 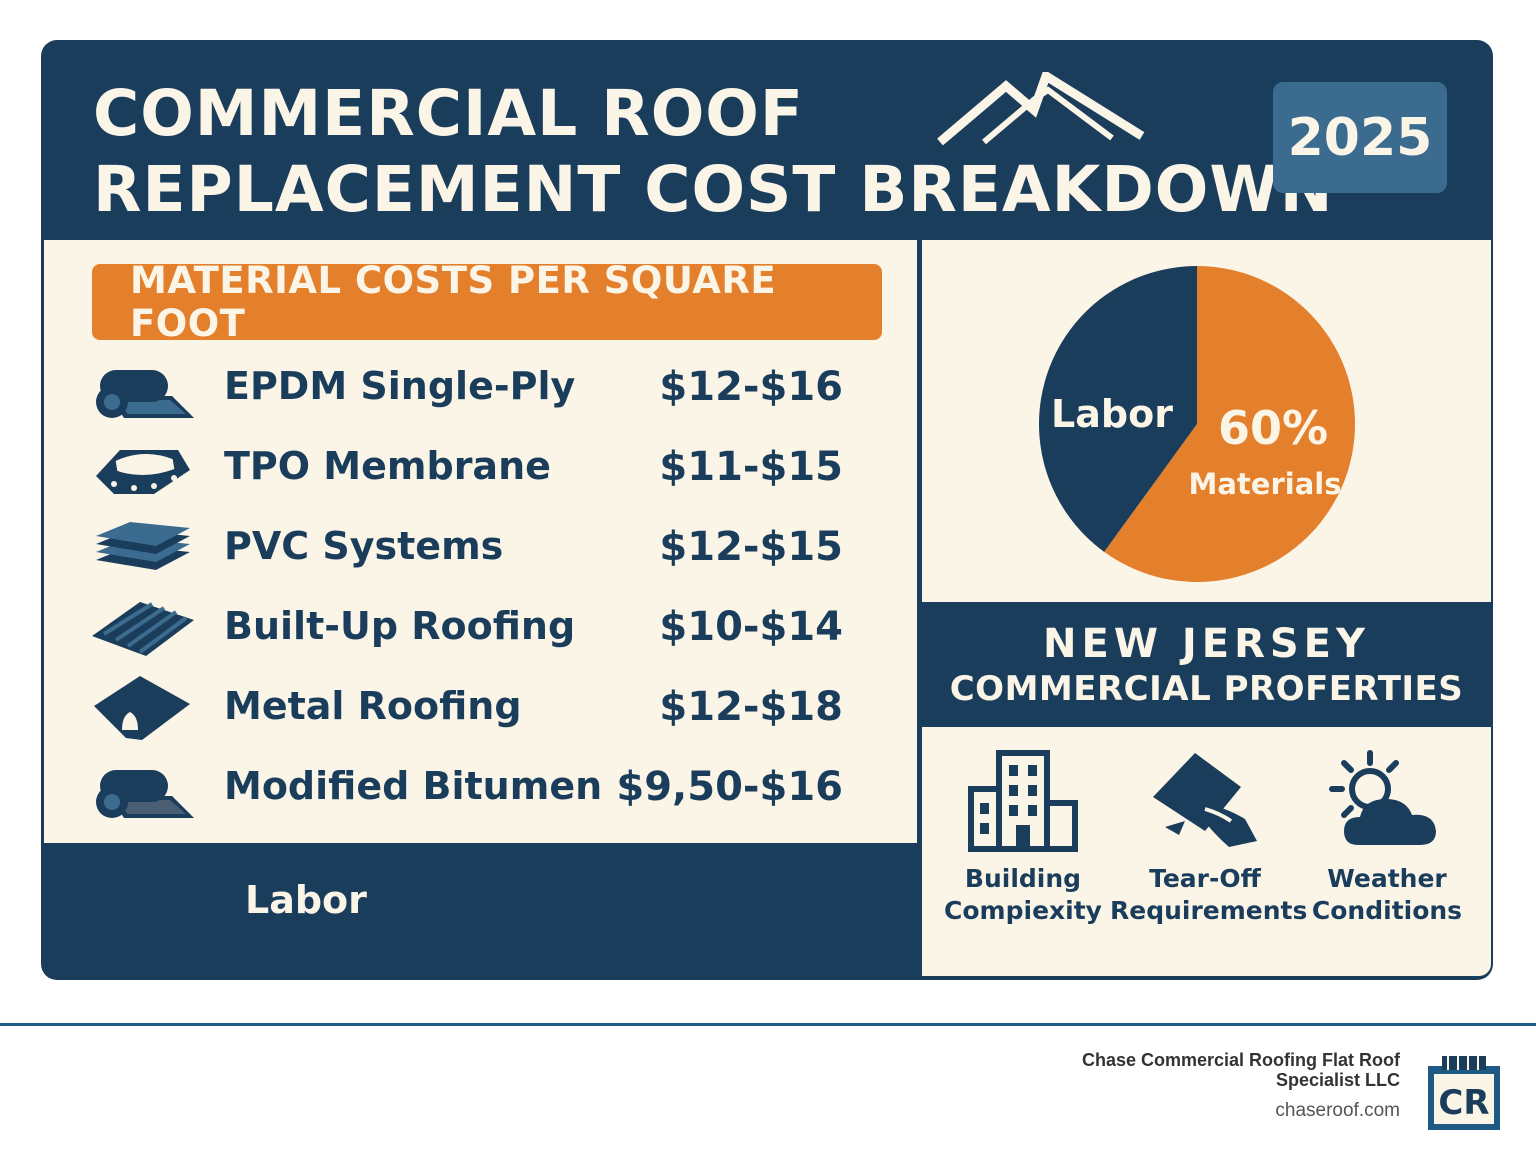 I want to click on material-price: $12-$16, so click(x=751, y=387).